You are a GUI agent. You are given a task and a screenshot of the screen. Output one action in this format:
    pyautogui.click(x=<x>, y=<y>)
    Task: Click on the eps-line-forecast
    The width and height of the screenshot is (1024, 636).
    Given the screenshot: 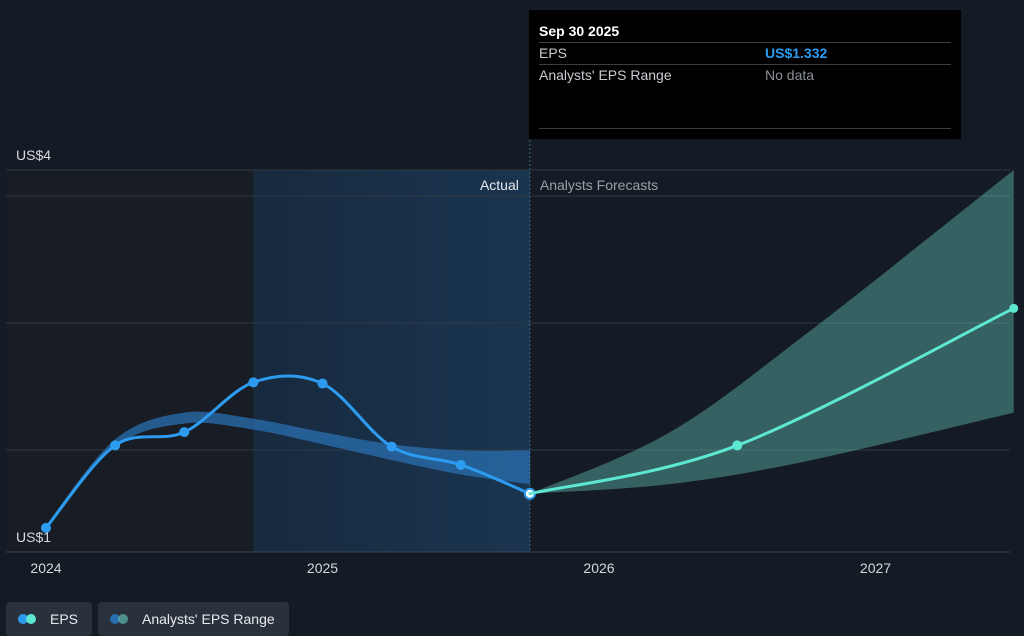 What is the action you would take?
    pyautogui.click(x=772, y=401)
    